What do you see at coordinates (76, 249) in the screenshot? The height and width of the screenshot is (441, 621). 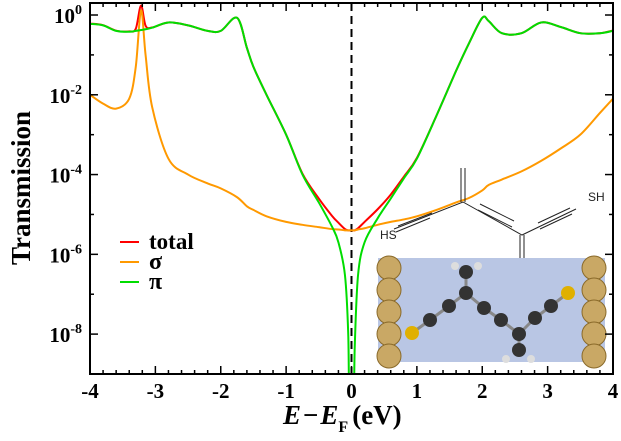 I see `y-tick-exponent: -6` at bounding box center [76, 249].